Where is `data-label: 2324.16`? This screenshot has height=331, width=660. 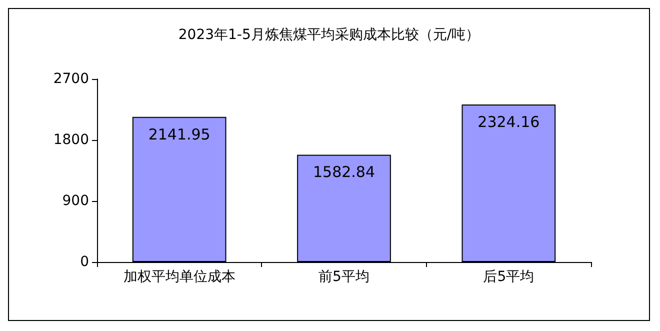 data-label: 2324.16 is located at coordinates (509, 121).